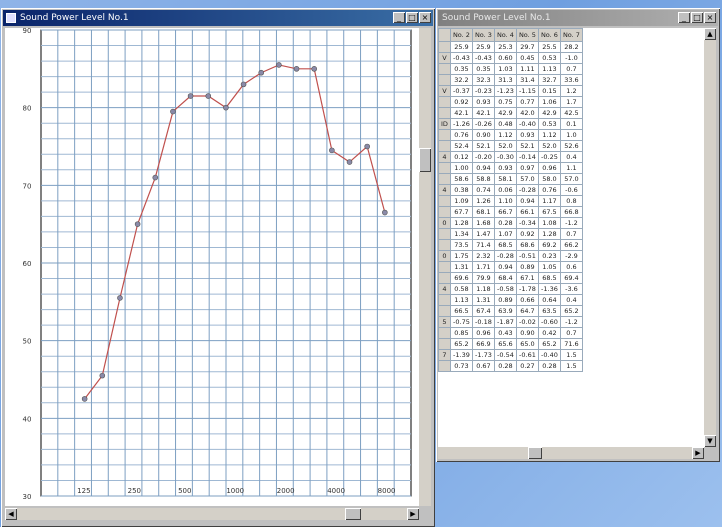  What do you see at coordinates (11, 514) in the screenshot?
I see `scroll-left-icon: ◀` at bounding box center [11, 514].